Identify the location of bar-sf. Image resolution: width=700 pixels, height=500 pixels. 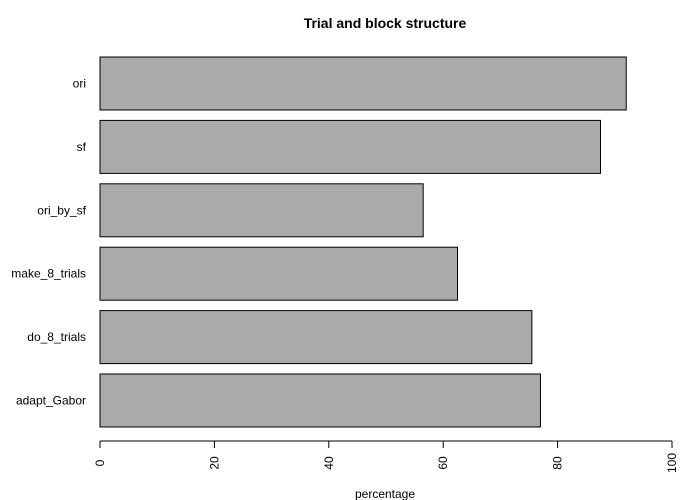
(350, 146).